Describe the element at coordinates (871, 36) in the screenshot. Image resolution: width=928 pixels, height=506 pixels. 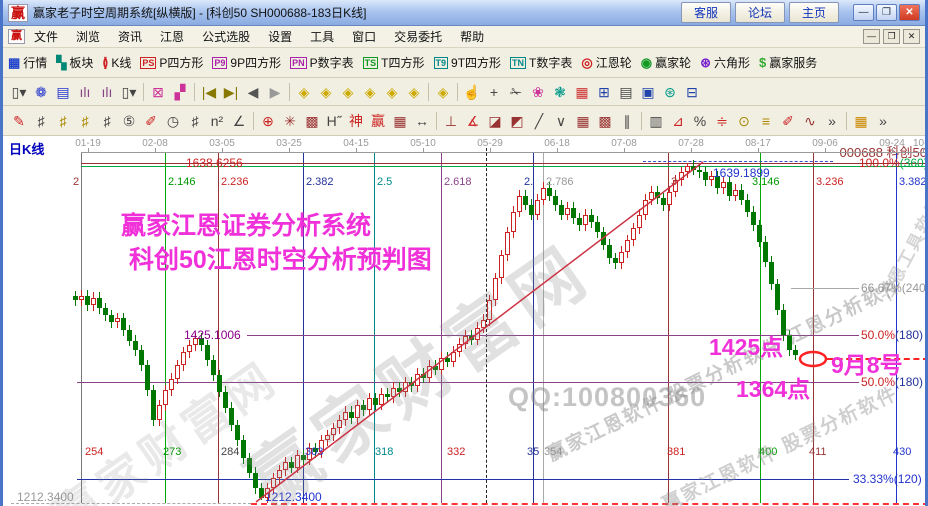
I see `mdi-minimize-button: —` at that location.